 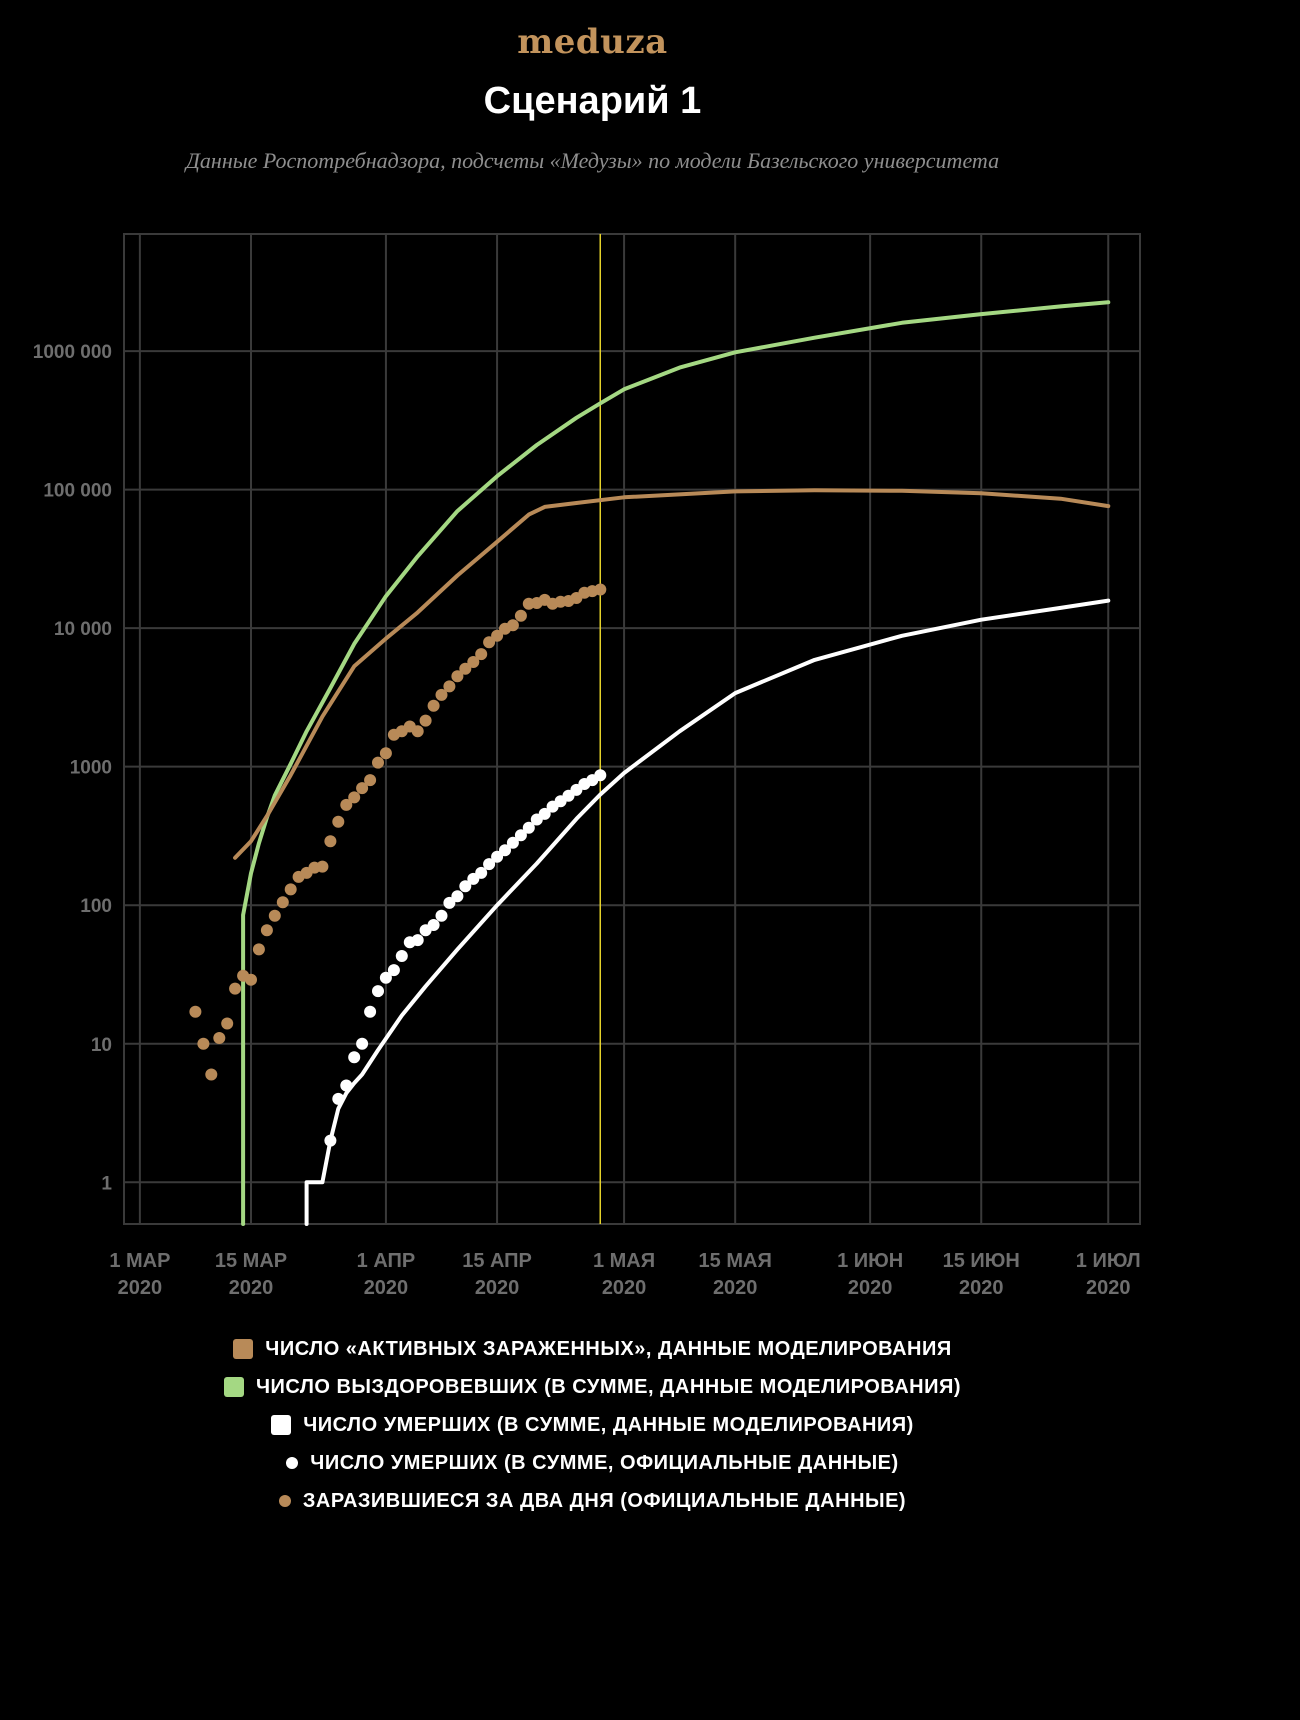 What do you see at coordinates (497, 1288) in the screenshot?
I see `x-tick-label-3-1: 2020` at bounding box center [497, 1288].